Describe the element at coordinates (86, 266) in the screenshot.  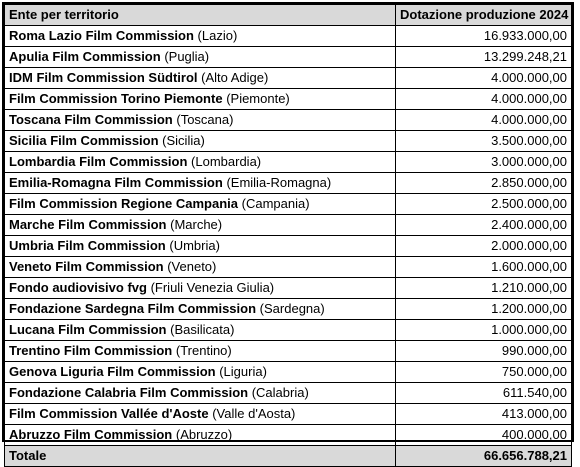
I see `org-name: Veneto Film Commission` at that location.